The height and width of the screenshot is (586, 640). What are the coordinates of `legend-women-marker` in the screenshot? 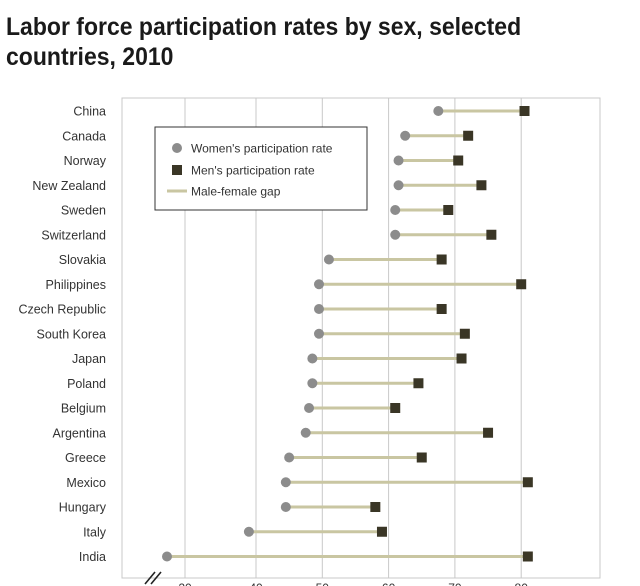 It's located at (177, 148).